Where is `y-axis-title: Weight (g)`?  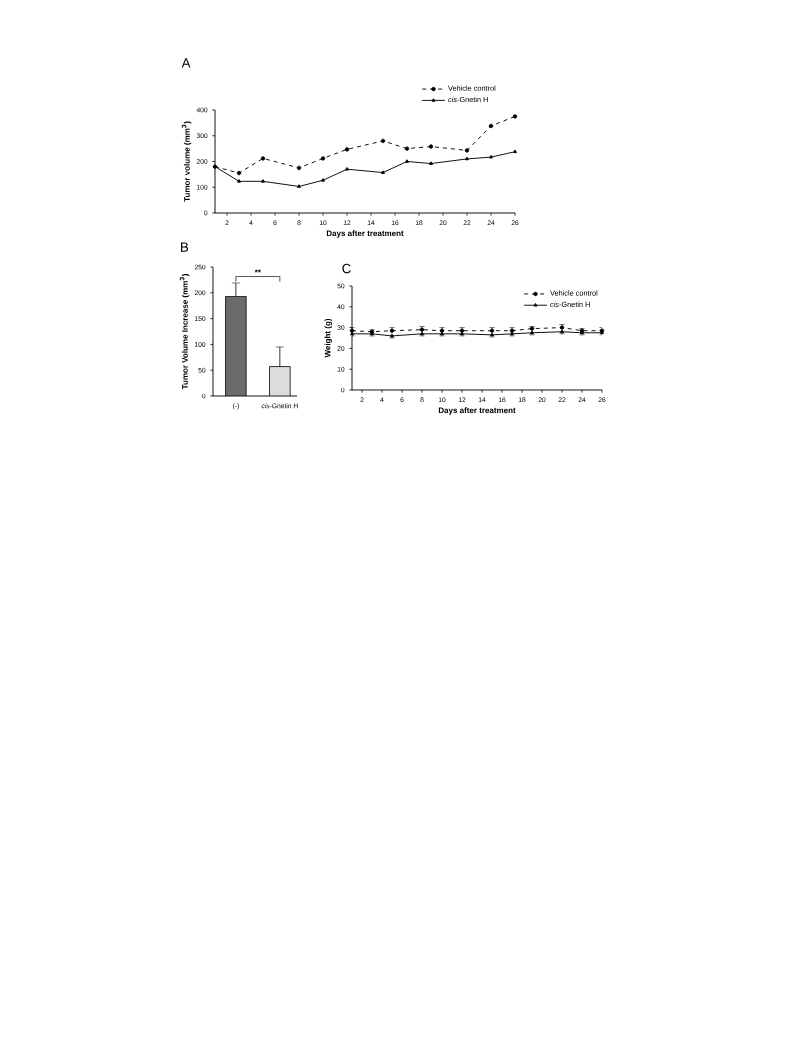 y-axis-title: Weight (g) is located at coordinates (328, 338).